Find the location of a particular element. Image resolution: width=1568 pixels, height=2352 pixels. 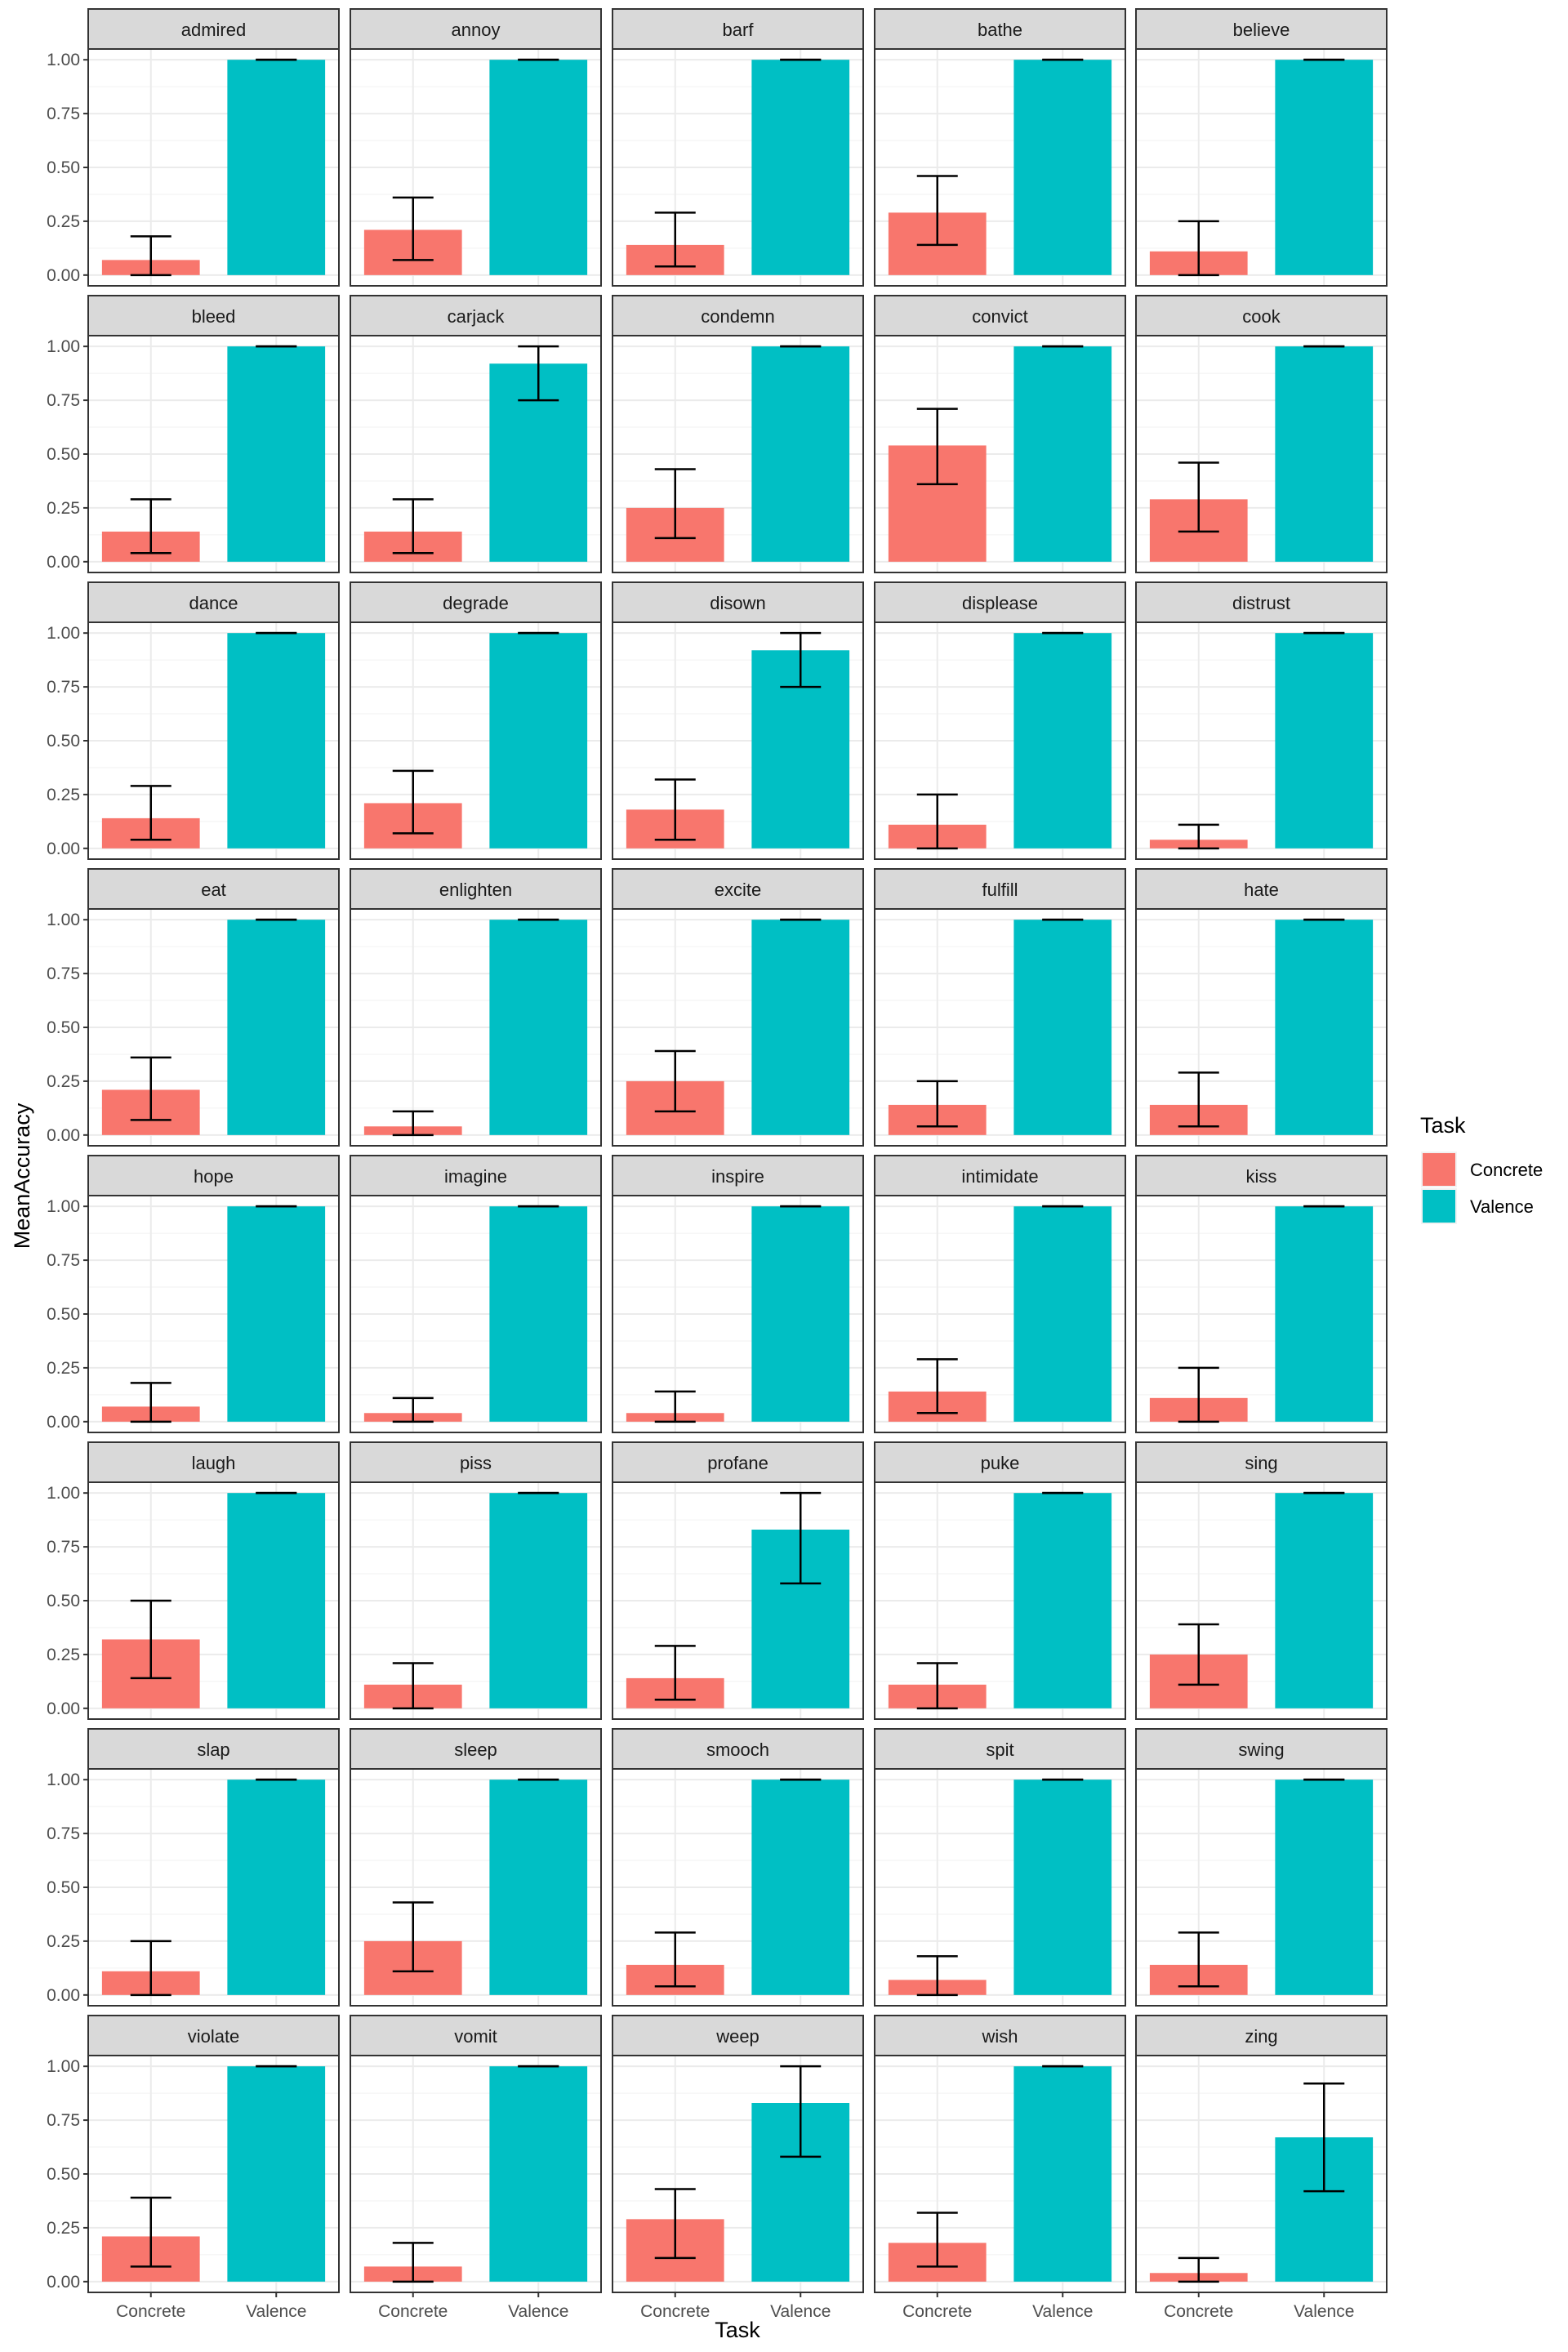

facet-panel: degrade is located at coordinates (476, 720).